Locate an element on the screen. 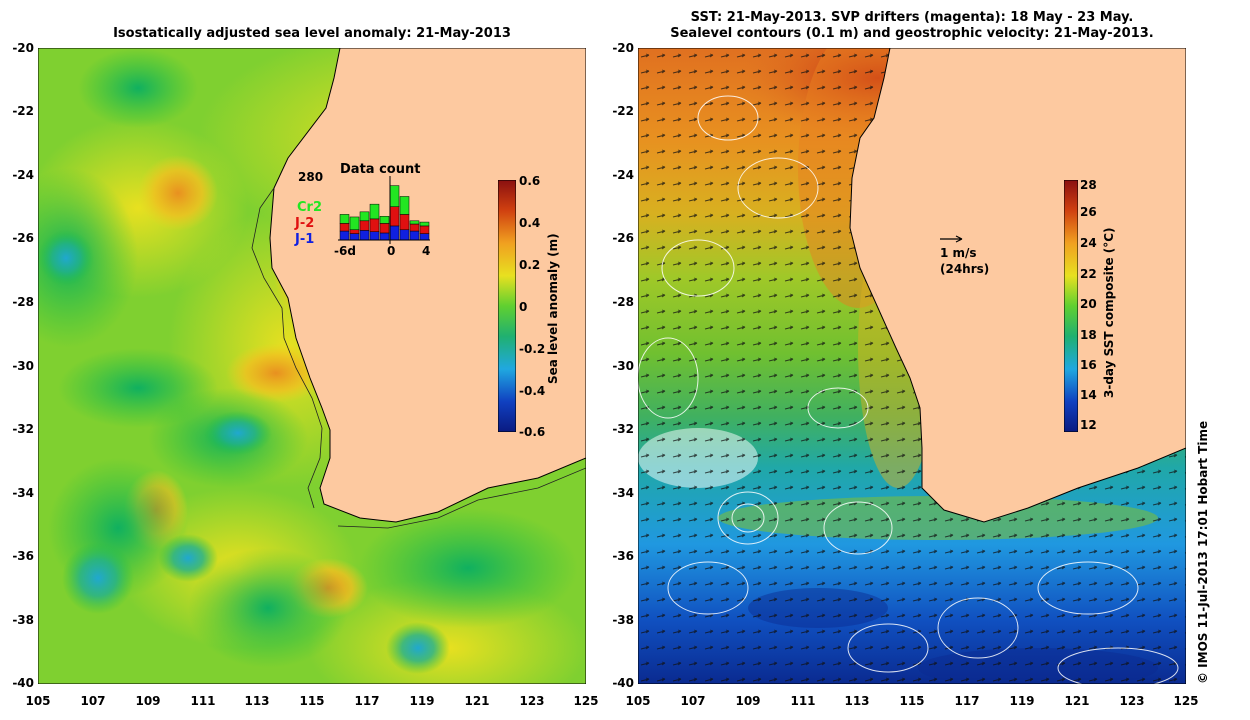 The height and width of the screenshot is (720, 1250). sst-cb-tick: 18 is located at coordinates (1088, 335).